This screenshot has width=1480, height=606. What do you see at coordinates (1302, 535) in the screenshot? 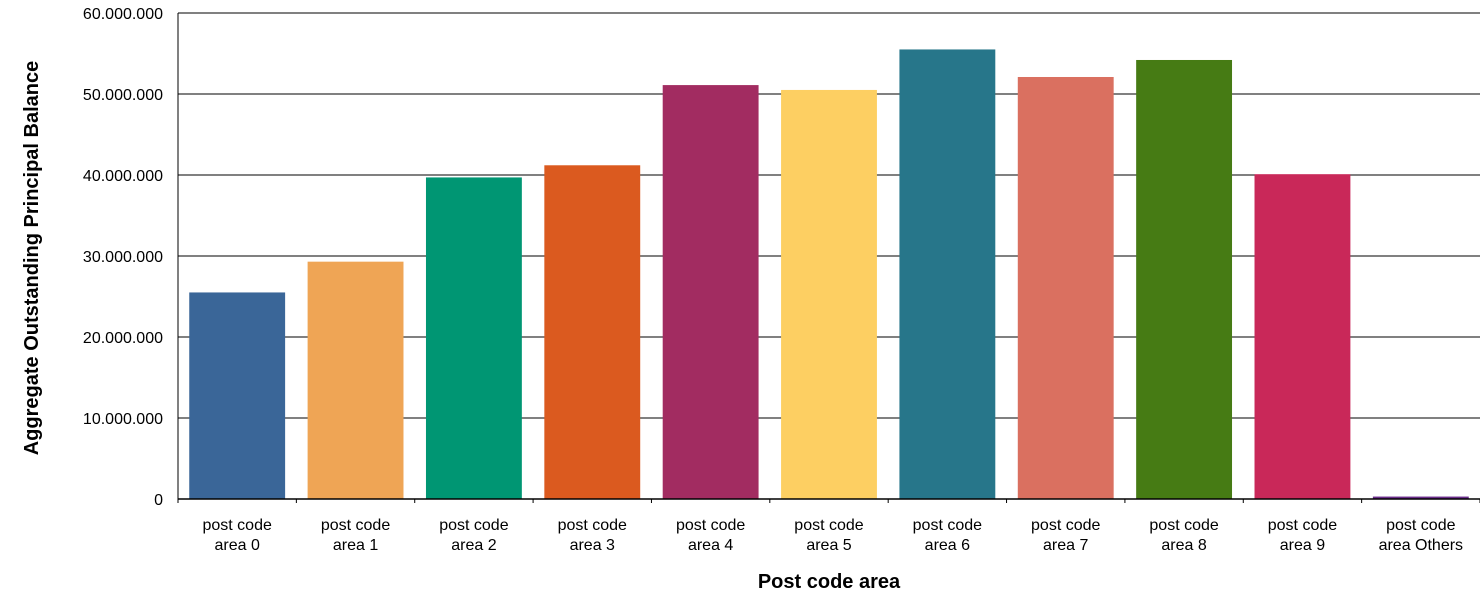
I see `x-tick-label: post code area 9` at bounding box center [1302, 535].